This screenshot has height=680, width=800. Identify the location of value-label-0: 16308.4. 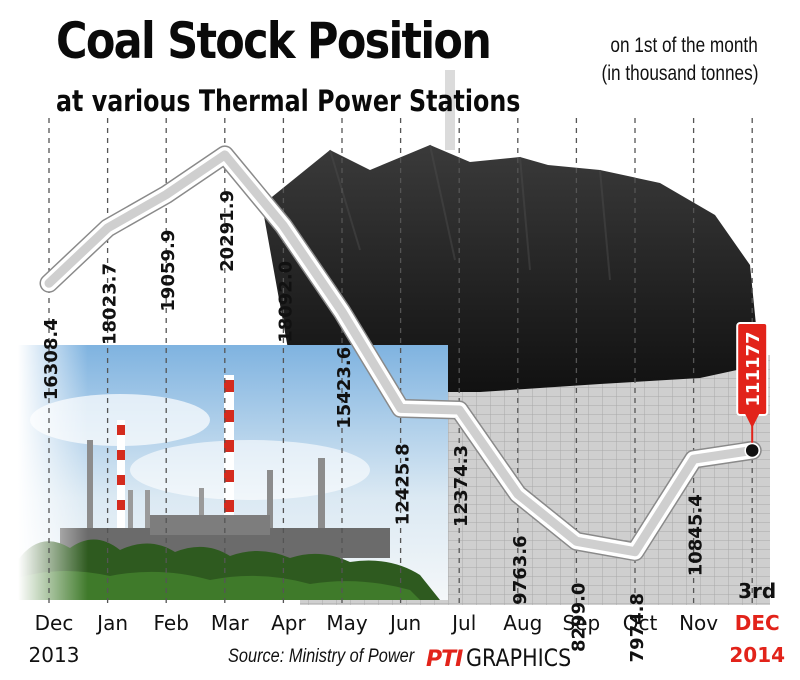
(51, 359).